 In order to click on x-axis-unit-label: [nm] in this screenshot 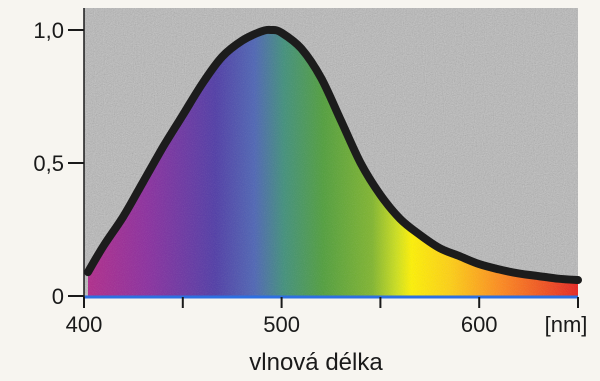, I will do `click(566, 324)`.